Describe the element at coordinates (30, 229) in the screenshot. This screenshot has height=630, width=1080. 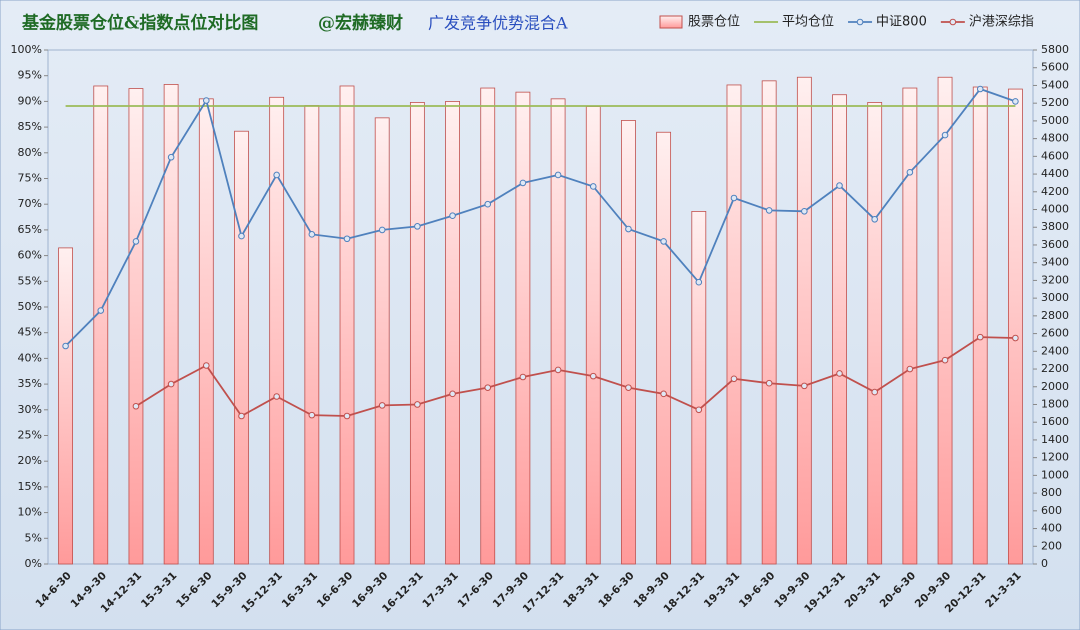
I see `y-tick-label: 65%` at that location.